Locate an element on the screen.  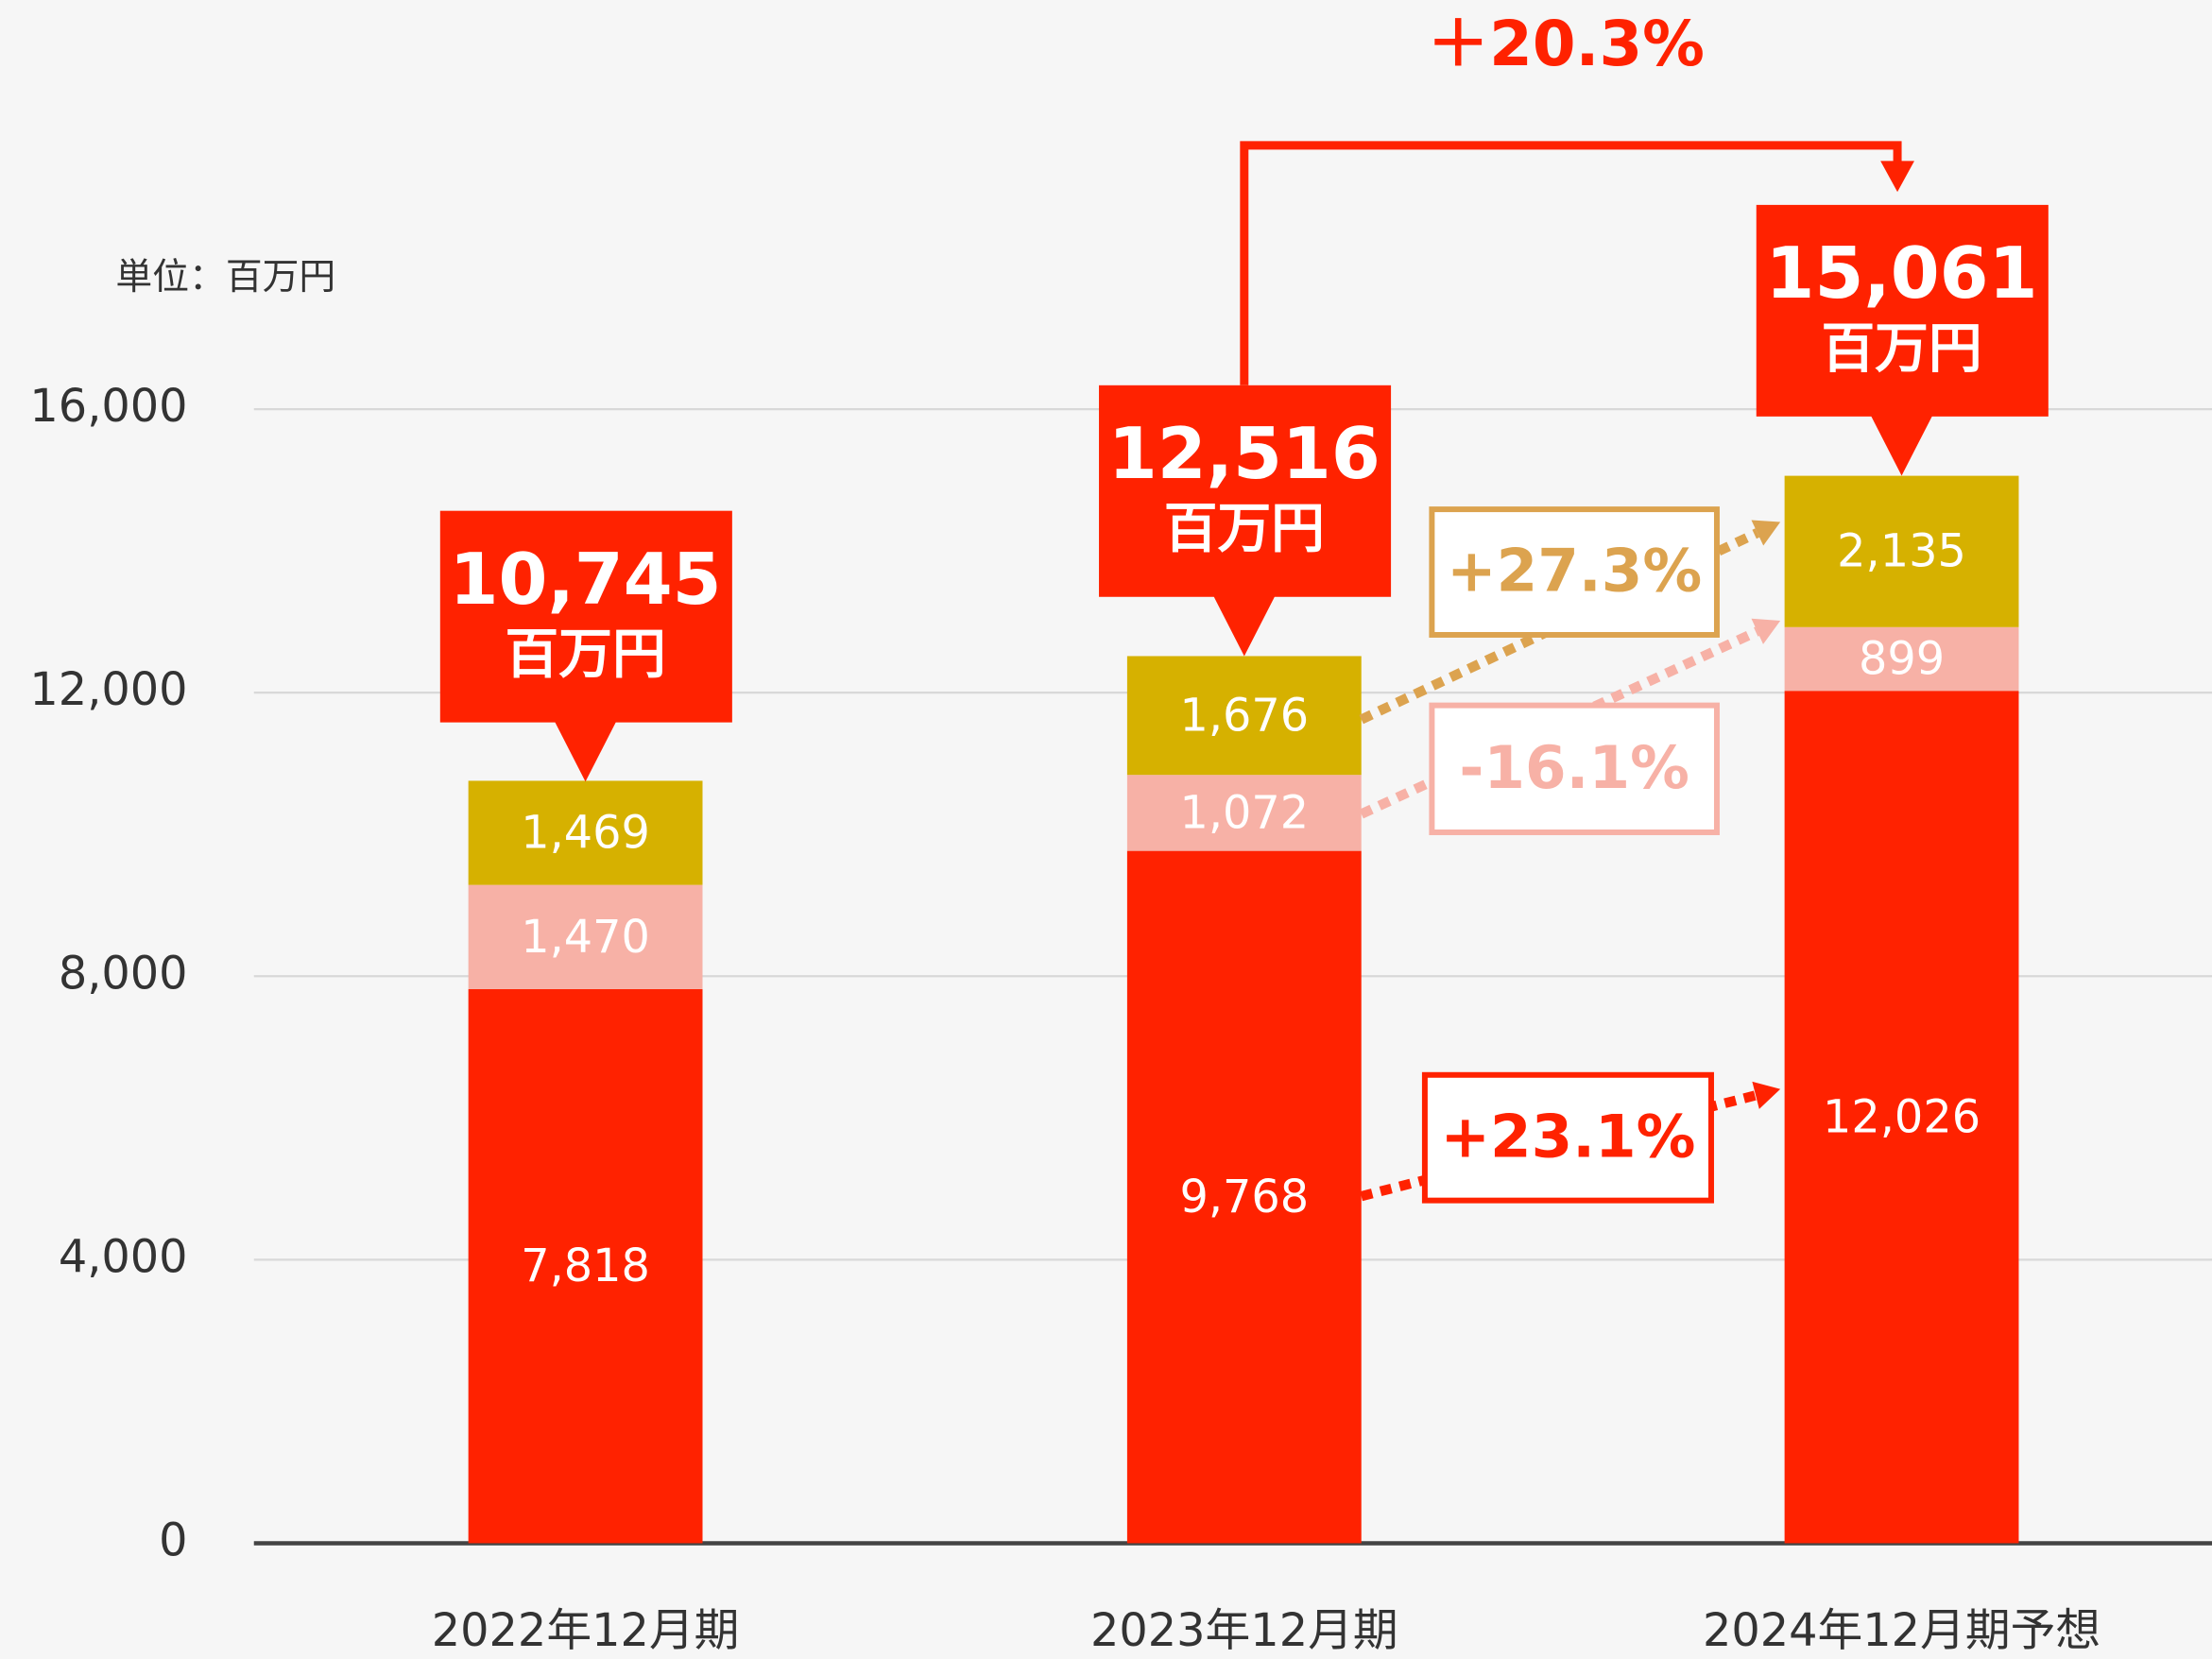
value-label: 1,676 is located at coordinates (1244, 716).